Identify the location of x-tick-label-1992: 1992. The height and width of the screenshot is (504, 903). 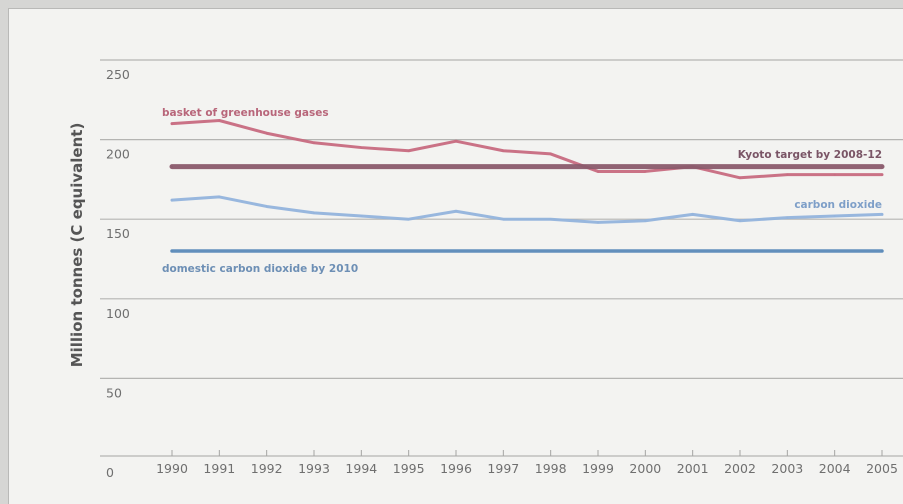
(267, 468).